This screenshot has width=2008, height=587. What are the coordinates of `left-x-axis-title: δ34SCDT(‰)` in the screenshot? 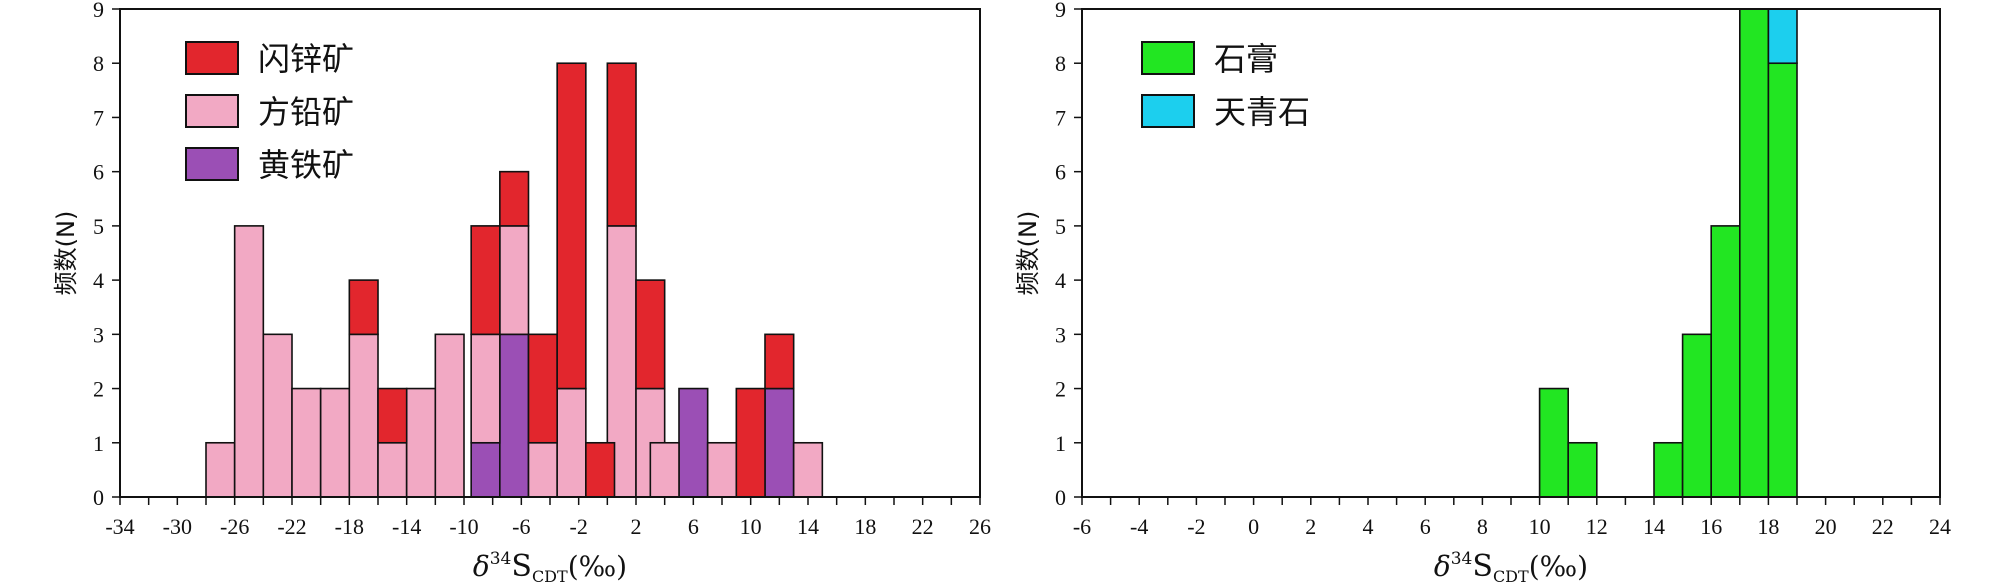 It's located at (550, 567).